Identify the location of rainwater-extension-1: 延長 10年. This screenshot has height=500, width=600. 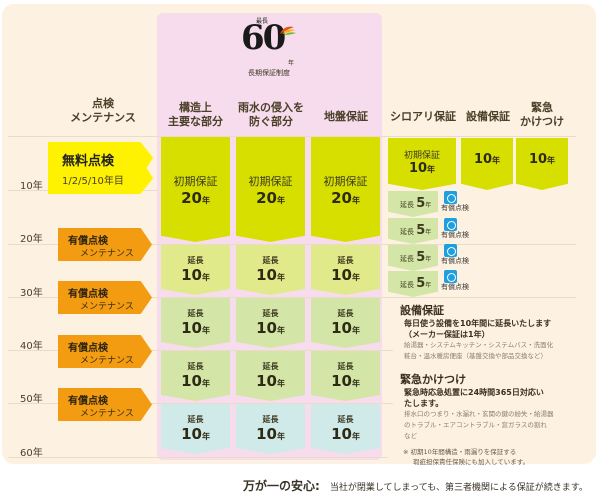
(270, 270).